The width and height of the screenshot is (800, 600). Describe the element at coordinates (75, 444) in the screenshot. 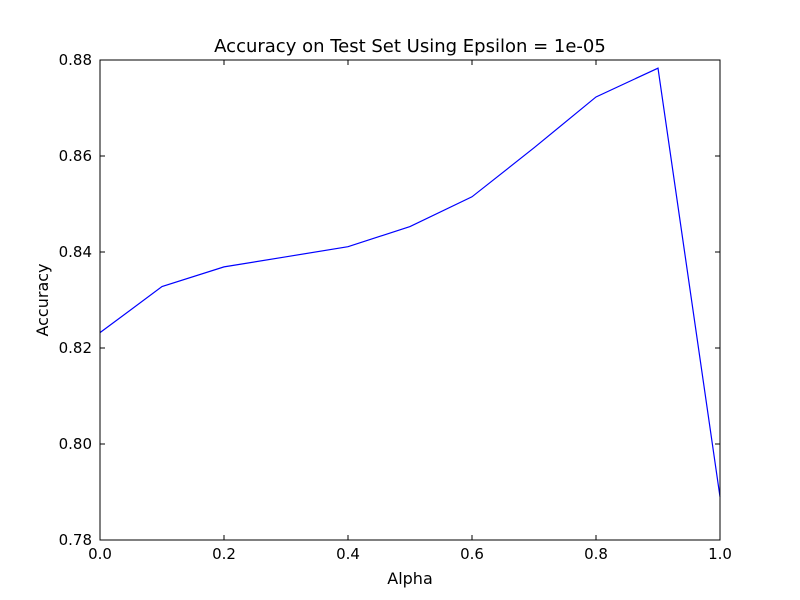

I see `y-tick-label: 0.80` at that location.